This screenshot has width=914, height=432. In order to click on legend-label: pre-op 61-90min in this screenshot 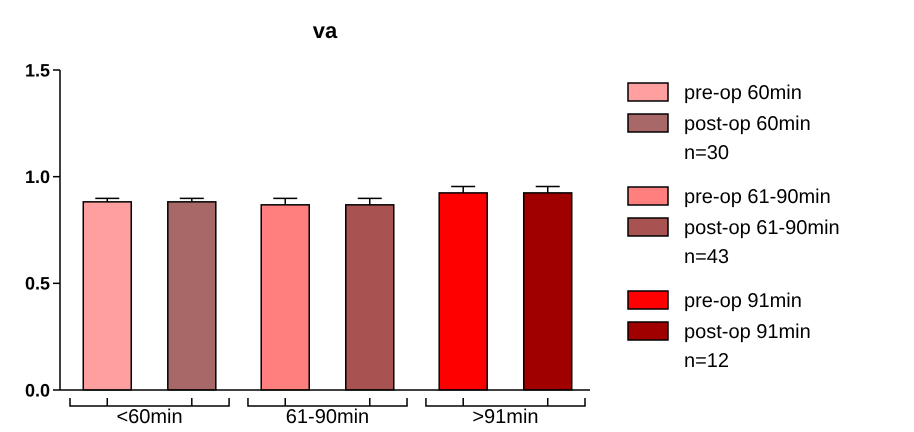, I will do `click(757, 197)`.